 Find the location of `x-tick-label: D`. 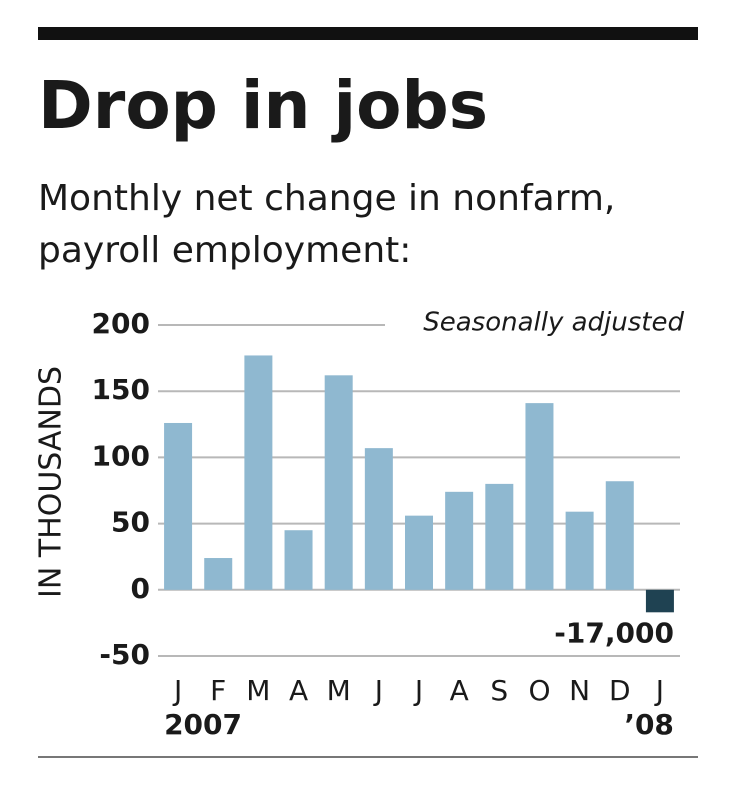

x-tick-label: D is located at coordinates (620, 690).